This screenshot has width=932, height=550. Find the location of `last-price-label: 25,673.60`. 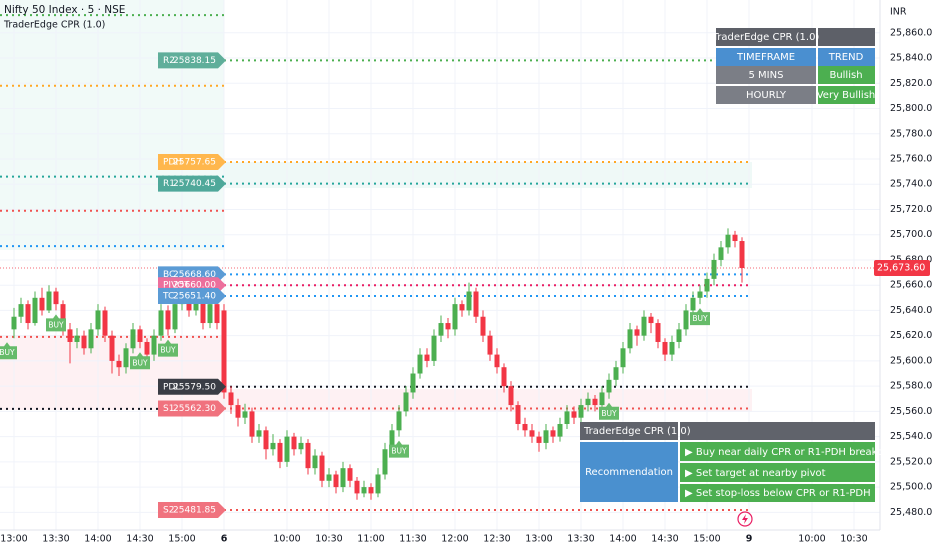

last-price-label: 25,673.60 is located at coordinates (901, 268).